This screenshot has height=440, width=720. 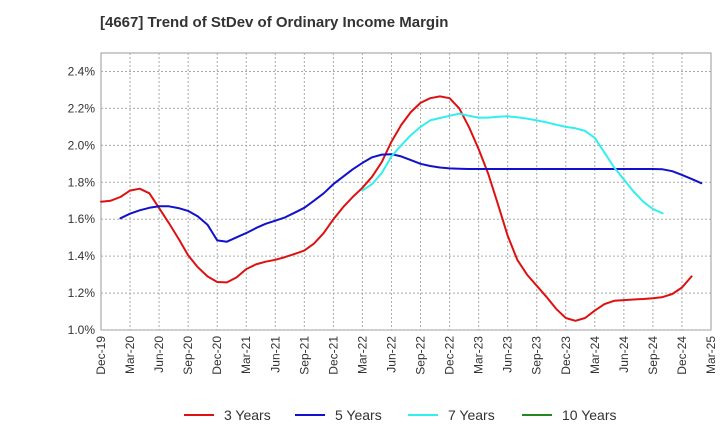 What do you see at coordinates (82, 200) in the screenshot?
I see `y-axis-ticks: 1.0% 1.2% 1.4% 1.6% 1.8% 2.0% 2.2% 2.4%` at bounding box center [82, 200].